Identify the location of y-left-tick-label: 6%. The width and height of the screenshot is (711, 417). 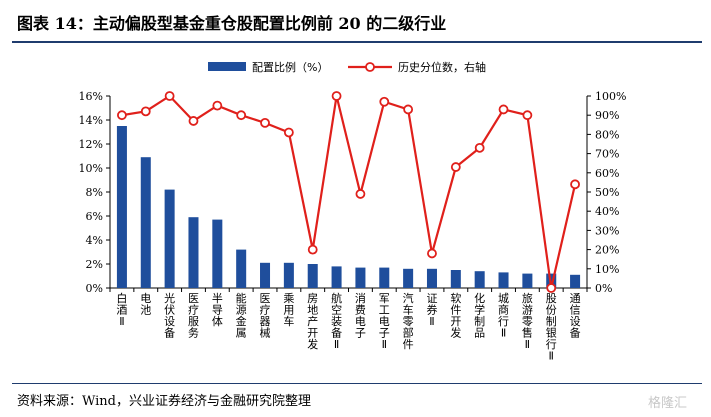
(94, 216).